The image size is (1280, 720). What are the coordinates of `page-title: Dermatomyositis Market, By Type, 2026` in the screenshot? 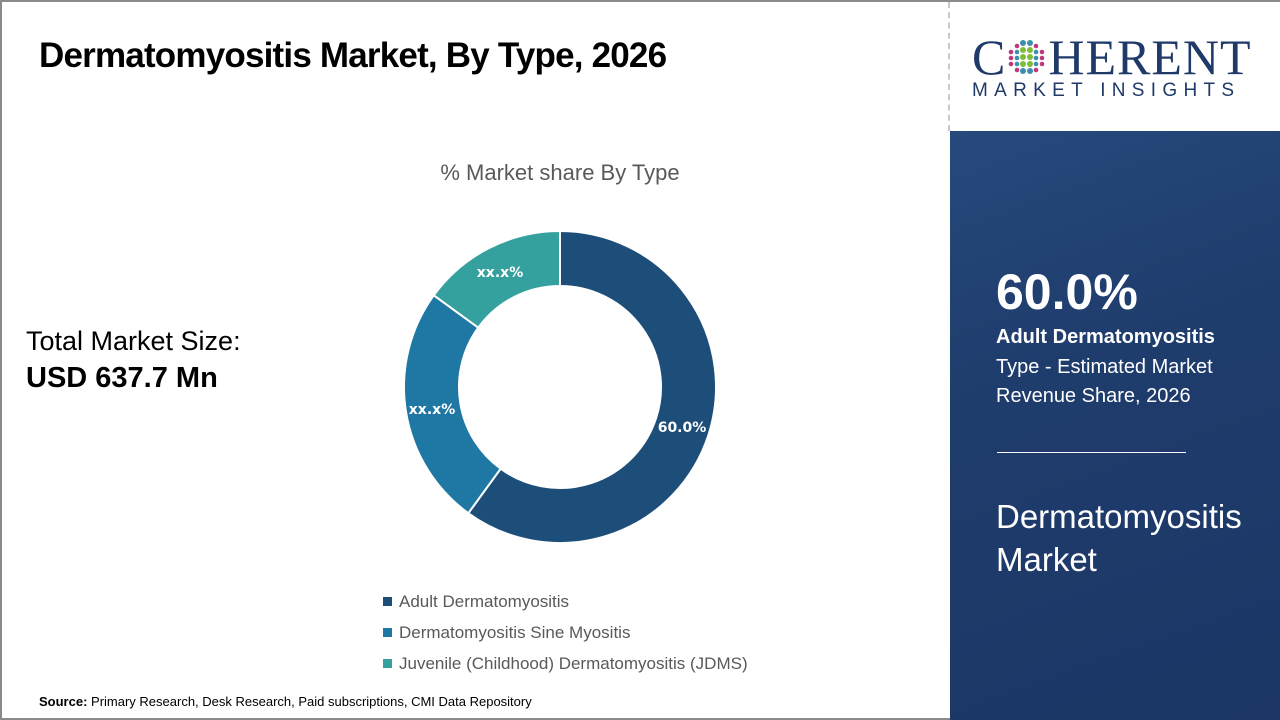 It's located at (353, 55).